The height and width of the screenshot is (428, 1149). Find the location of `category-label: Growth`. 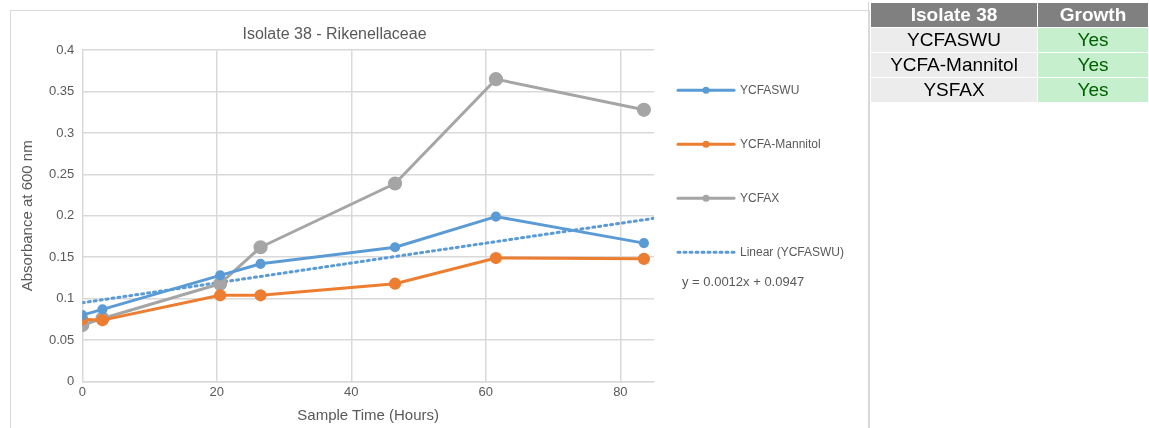

category-label: Growth is located at coordinates (1093, 15).